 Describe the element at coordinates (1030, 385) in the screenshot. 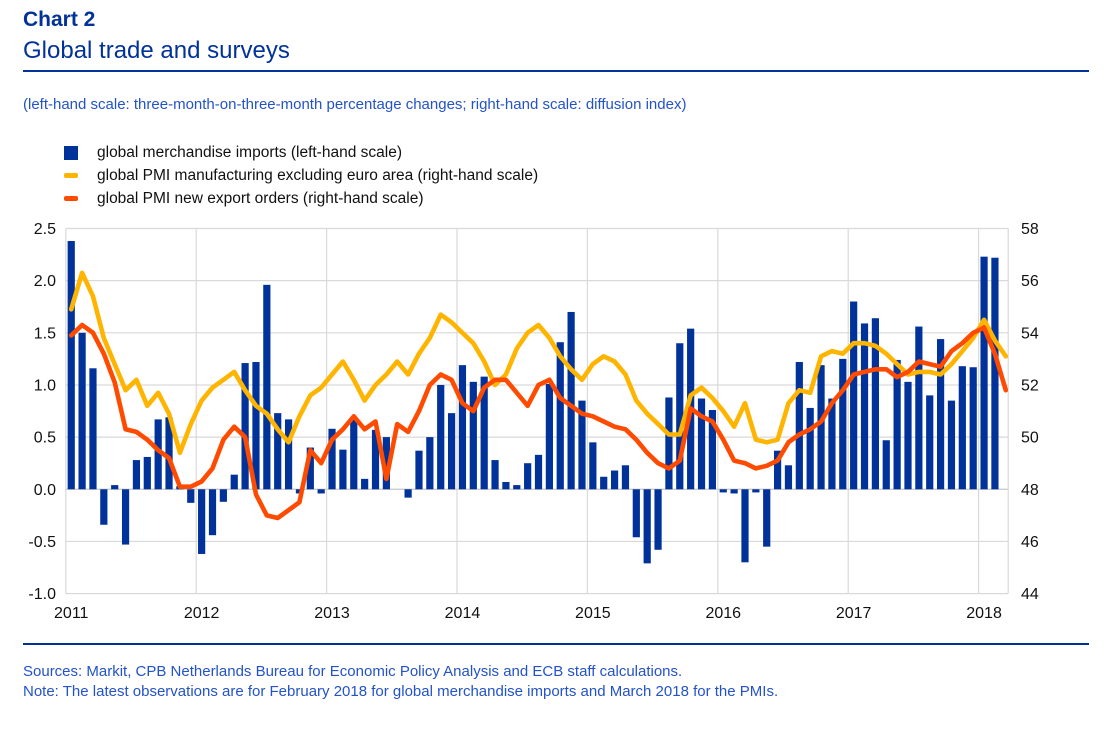

I see `right-axis-tick: 52` at that location.